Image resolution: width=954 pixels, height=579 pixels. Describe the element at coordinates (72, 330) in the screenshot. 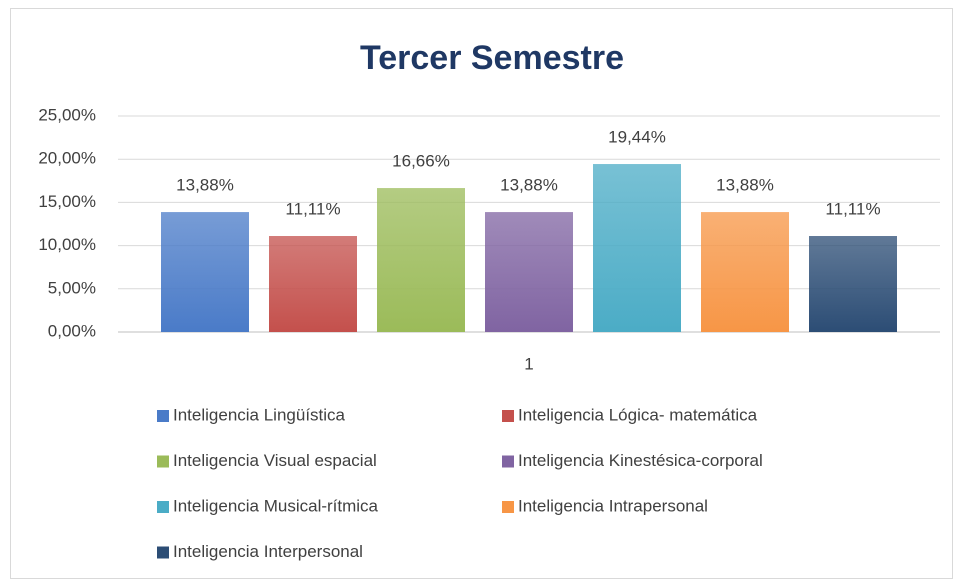

I see `y-tick-label: 0,00%` at that location.